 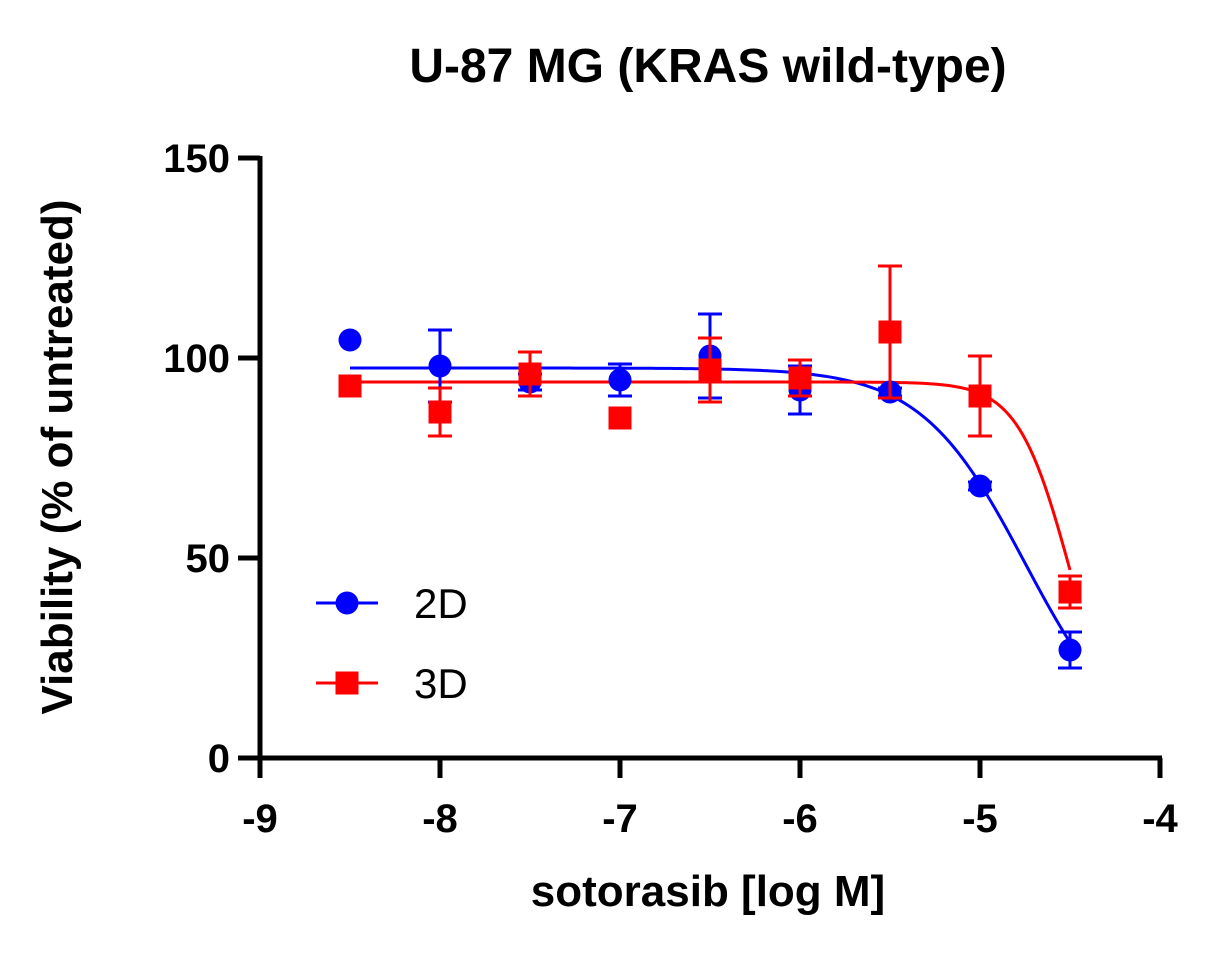 What do you see at coordinates (260, 819) in the screenshot?
I see `x-tick-label: -9` at bounding box center [260, 819].